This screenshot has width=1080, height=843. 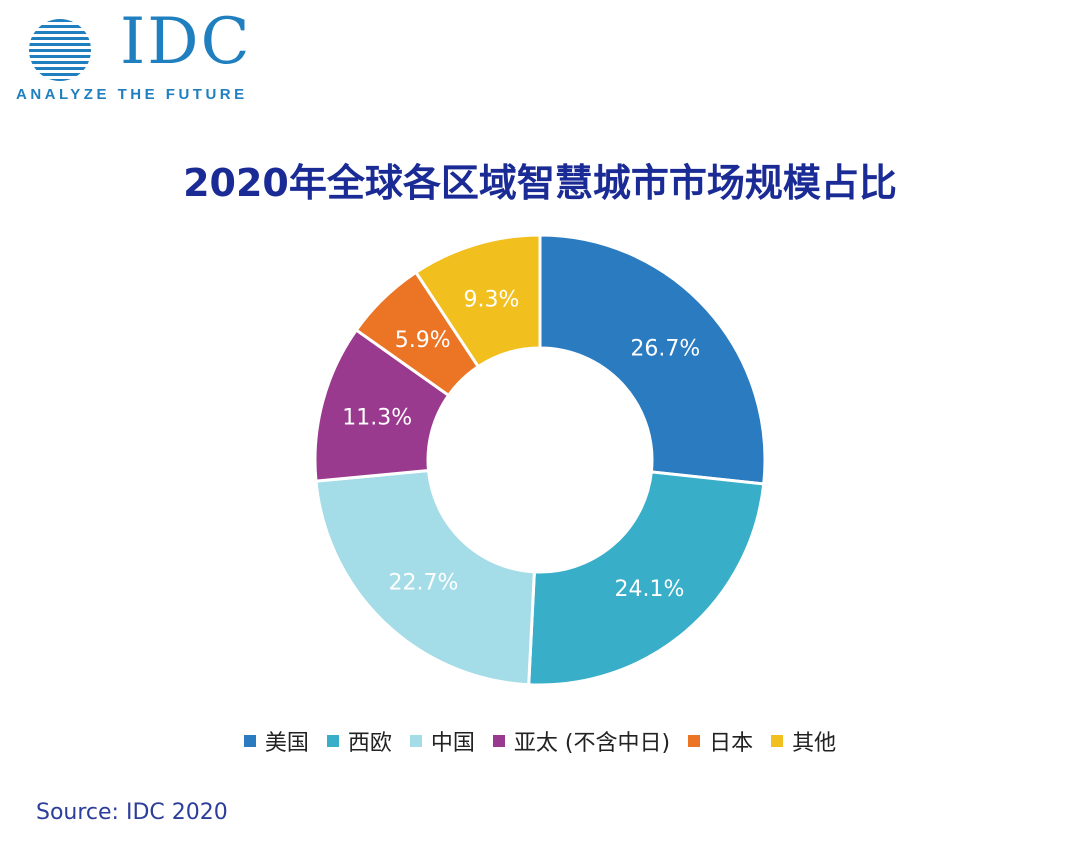 I want to click on chart-legend: 美国 西欧 中国 亚太 (不含中日) 日本 其他, so click(x=540, y=741).